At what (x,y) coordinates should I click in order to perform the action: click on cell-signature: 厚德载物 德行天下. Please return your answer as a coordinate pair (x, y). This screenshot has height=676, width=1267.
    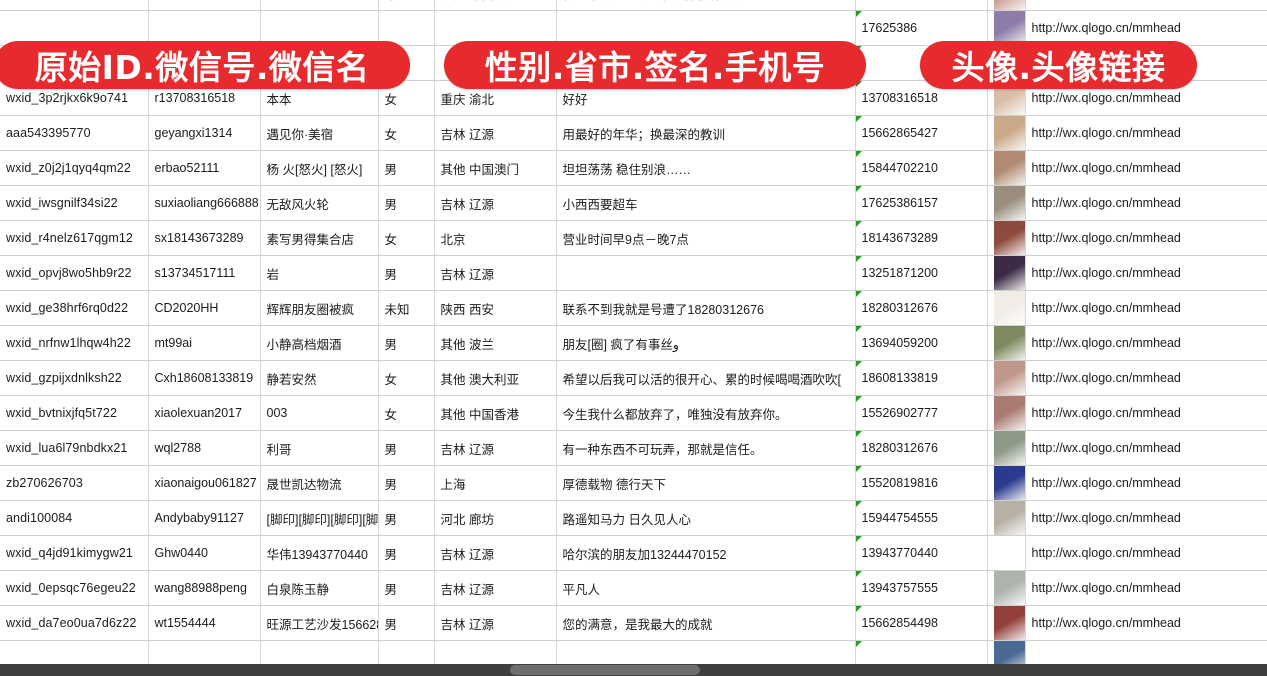
    Looking at the image, I should click on (706, 483).